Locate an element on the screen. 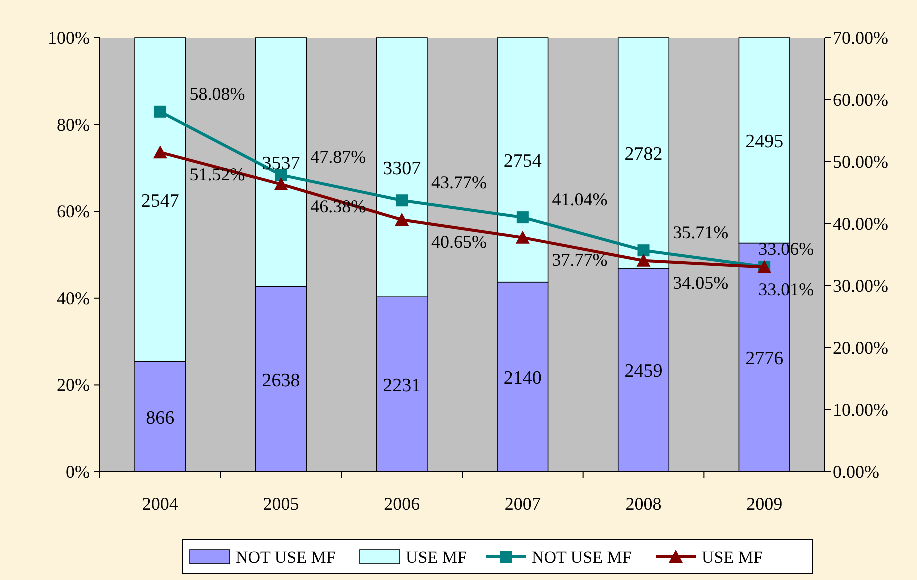 This screenshot has width=917, height=580. data-label: 35.71% is located at coordinates (701, 232).